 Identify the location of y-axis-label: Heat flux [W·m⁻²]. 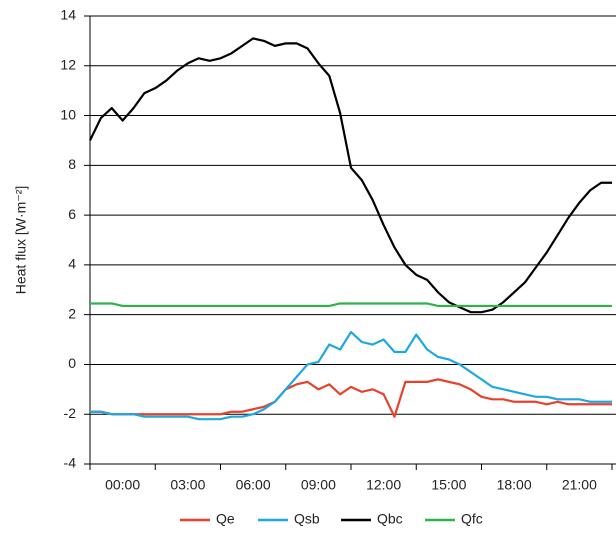
(21, 240).